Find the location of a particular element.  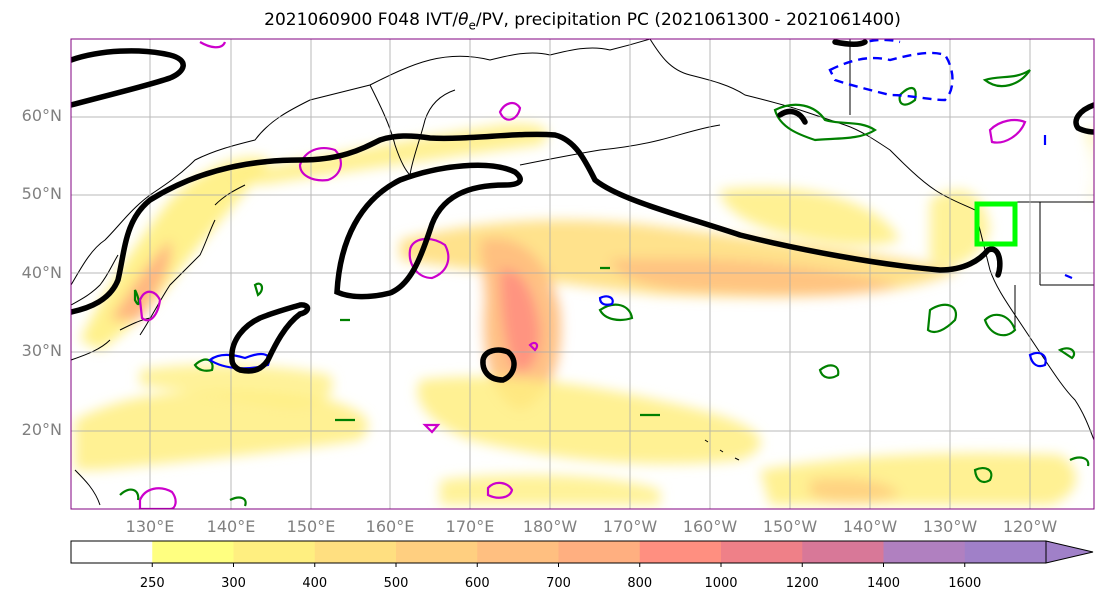

colorbar-tick-label: 1600 is located at coordinates (965, 583).